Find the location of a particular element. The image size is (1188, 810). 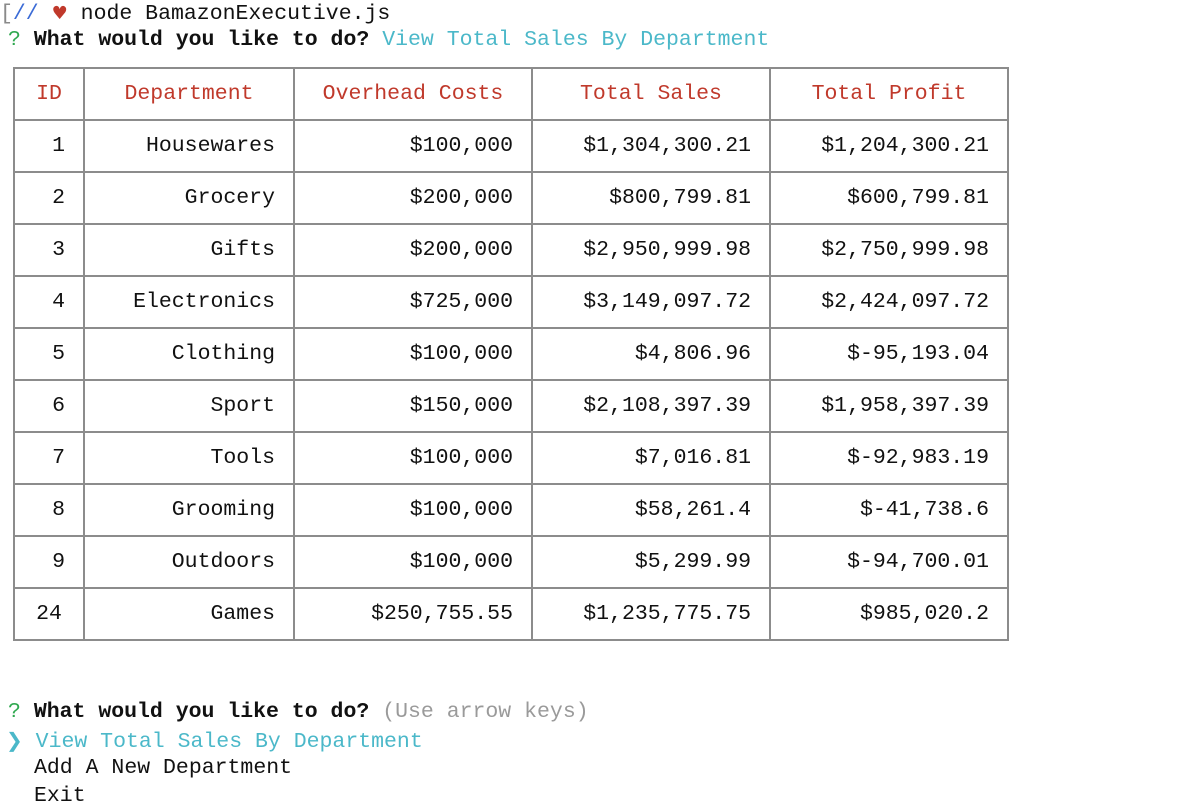

cell-id: 1 is located at coordinates (49, 146).